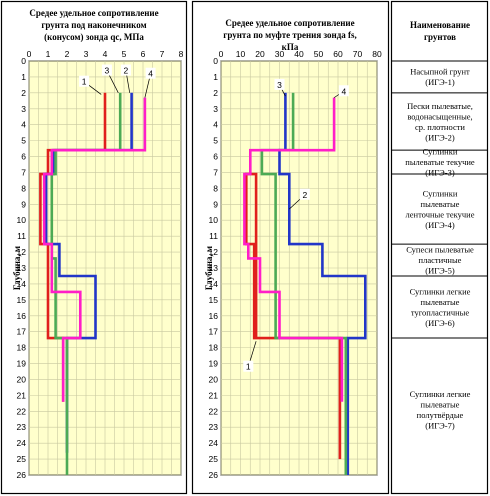 The width and height of the screenshot is (490, 496). I want to click on chart-qc-x-tick-label: 7, so click(162, 54).